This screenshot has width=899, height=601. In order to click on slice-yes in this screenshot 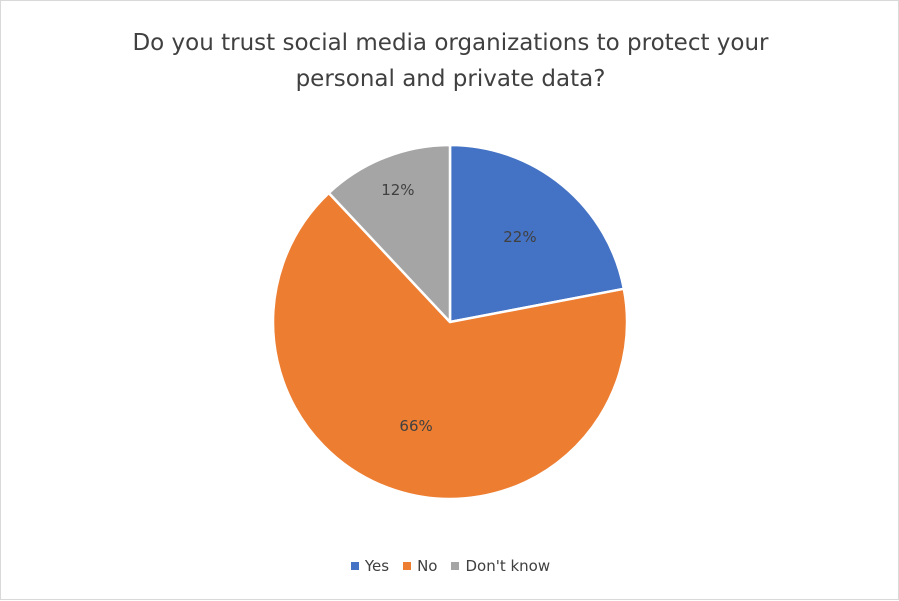, I will do `click(537, 233)`.